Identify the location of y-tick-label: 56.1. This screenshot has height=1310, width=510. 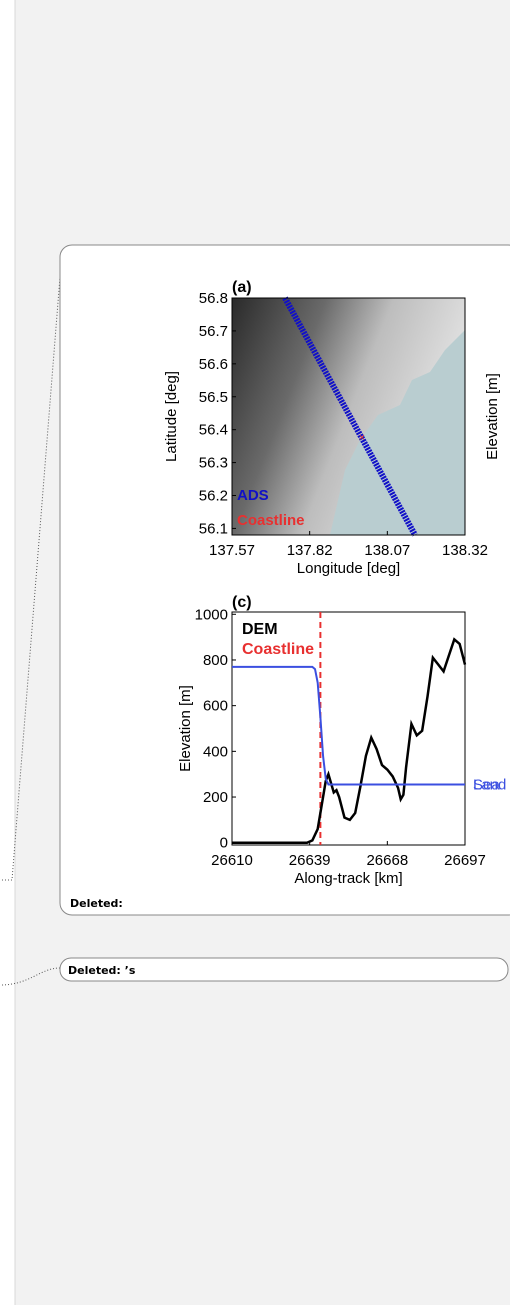
(213, 528).